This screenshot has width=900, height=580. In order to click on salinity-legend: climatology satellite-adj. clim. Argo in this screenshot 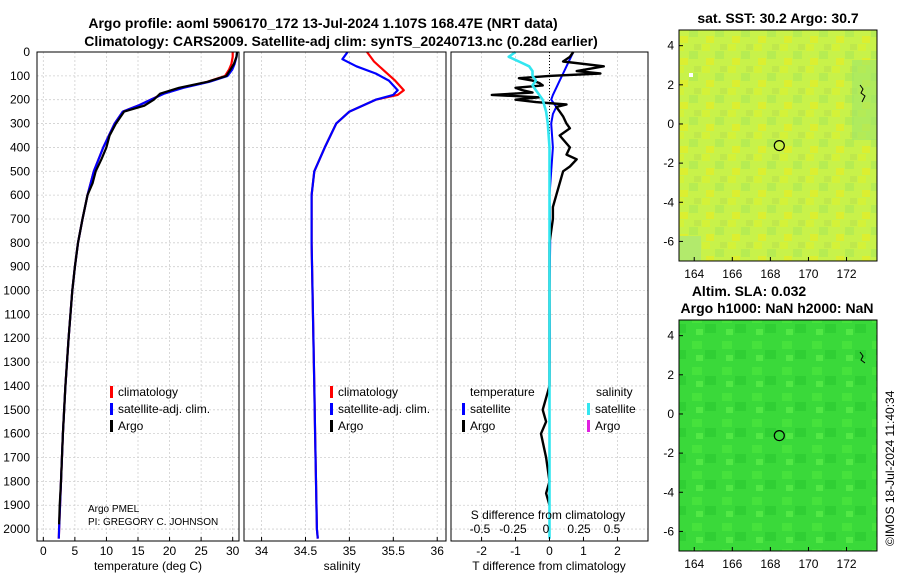, I will do `click(380, 409)`.